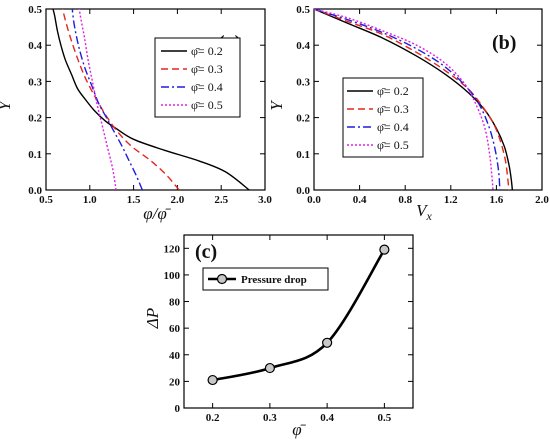 This screenshot has height=444, width=550. What do you see at coordinates (178, 409) in the screenshot?
I see `y-tick-label: 0` at bounding box center [178, 409].